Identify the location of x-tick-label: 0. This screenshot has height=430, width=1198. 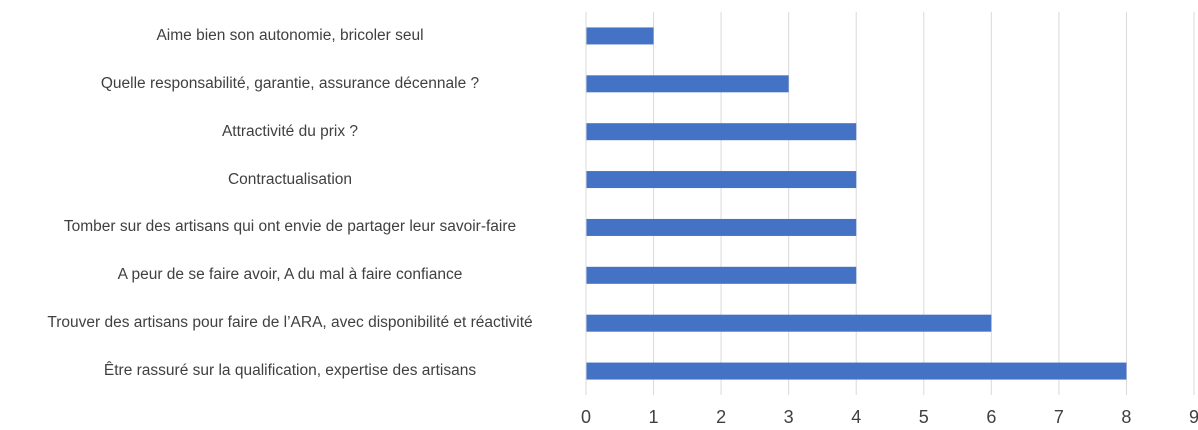
(586, 417).